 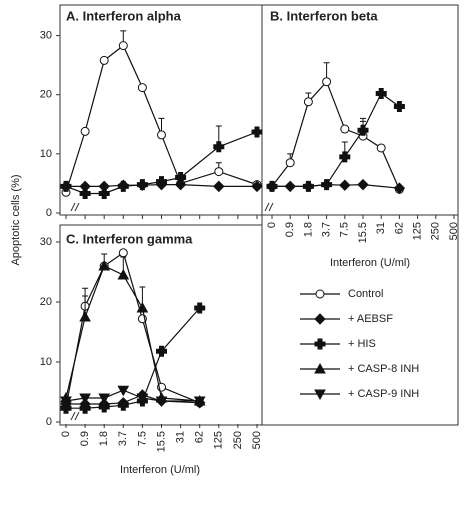 What do you see at coordinates (16, 219) in the screenshot?
I see `y-axis-label: Apoptotic cells (%)` at bounding box center [16, 219].